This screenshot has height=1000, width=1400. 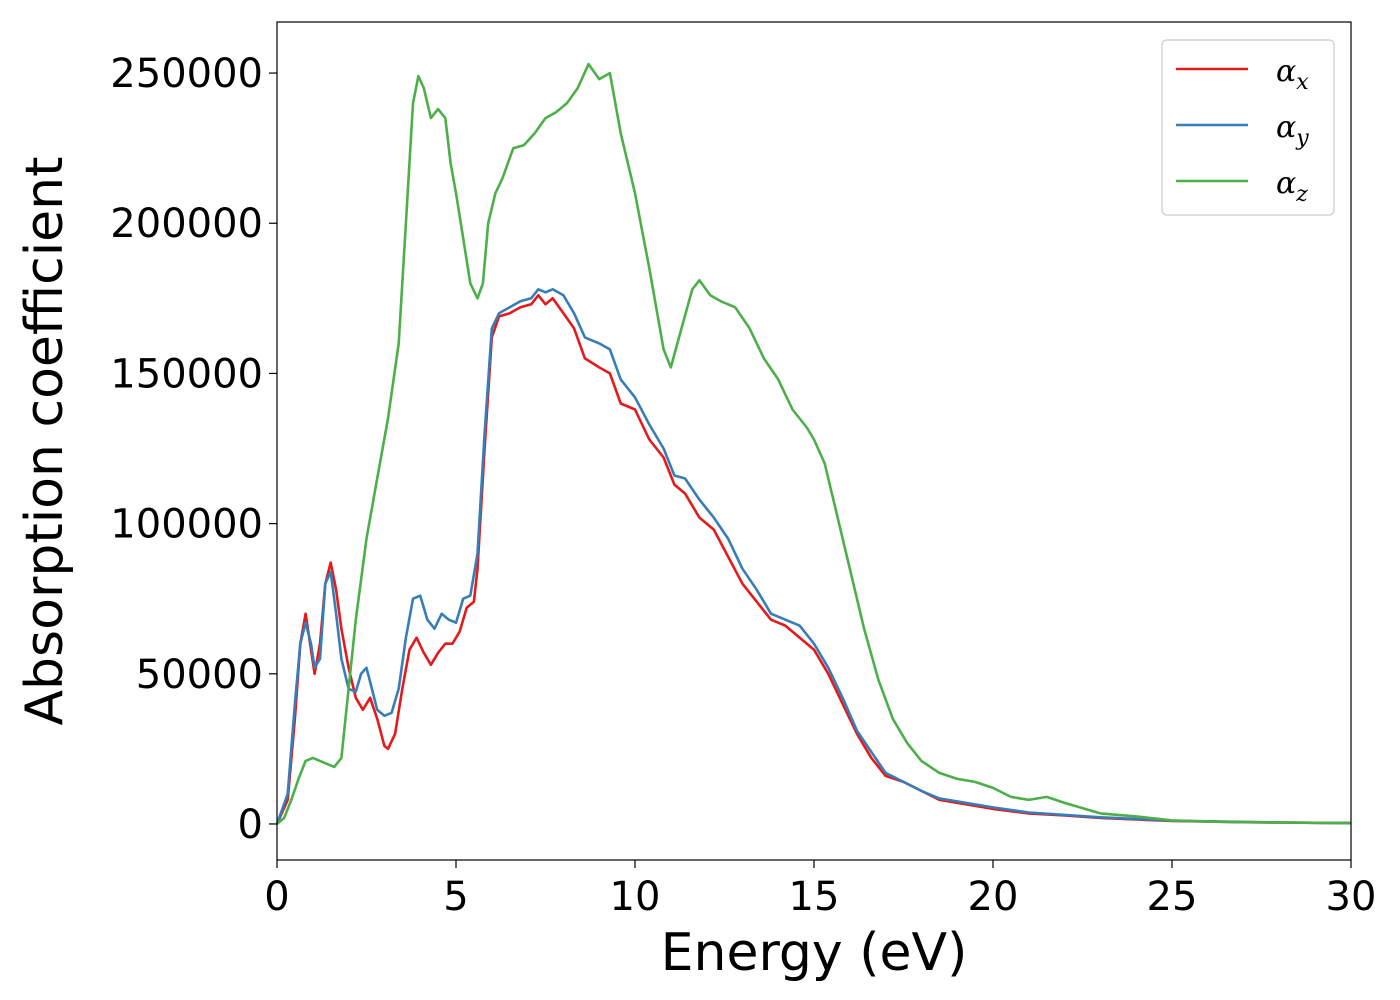 What do you see at coordinates (1292, 74) in the screenshot?
I see `legend-label-x: αx` at bounding box center [1292, 74].